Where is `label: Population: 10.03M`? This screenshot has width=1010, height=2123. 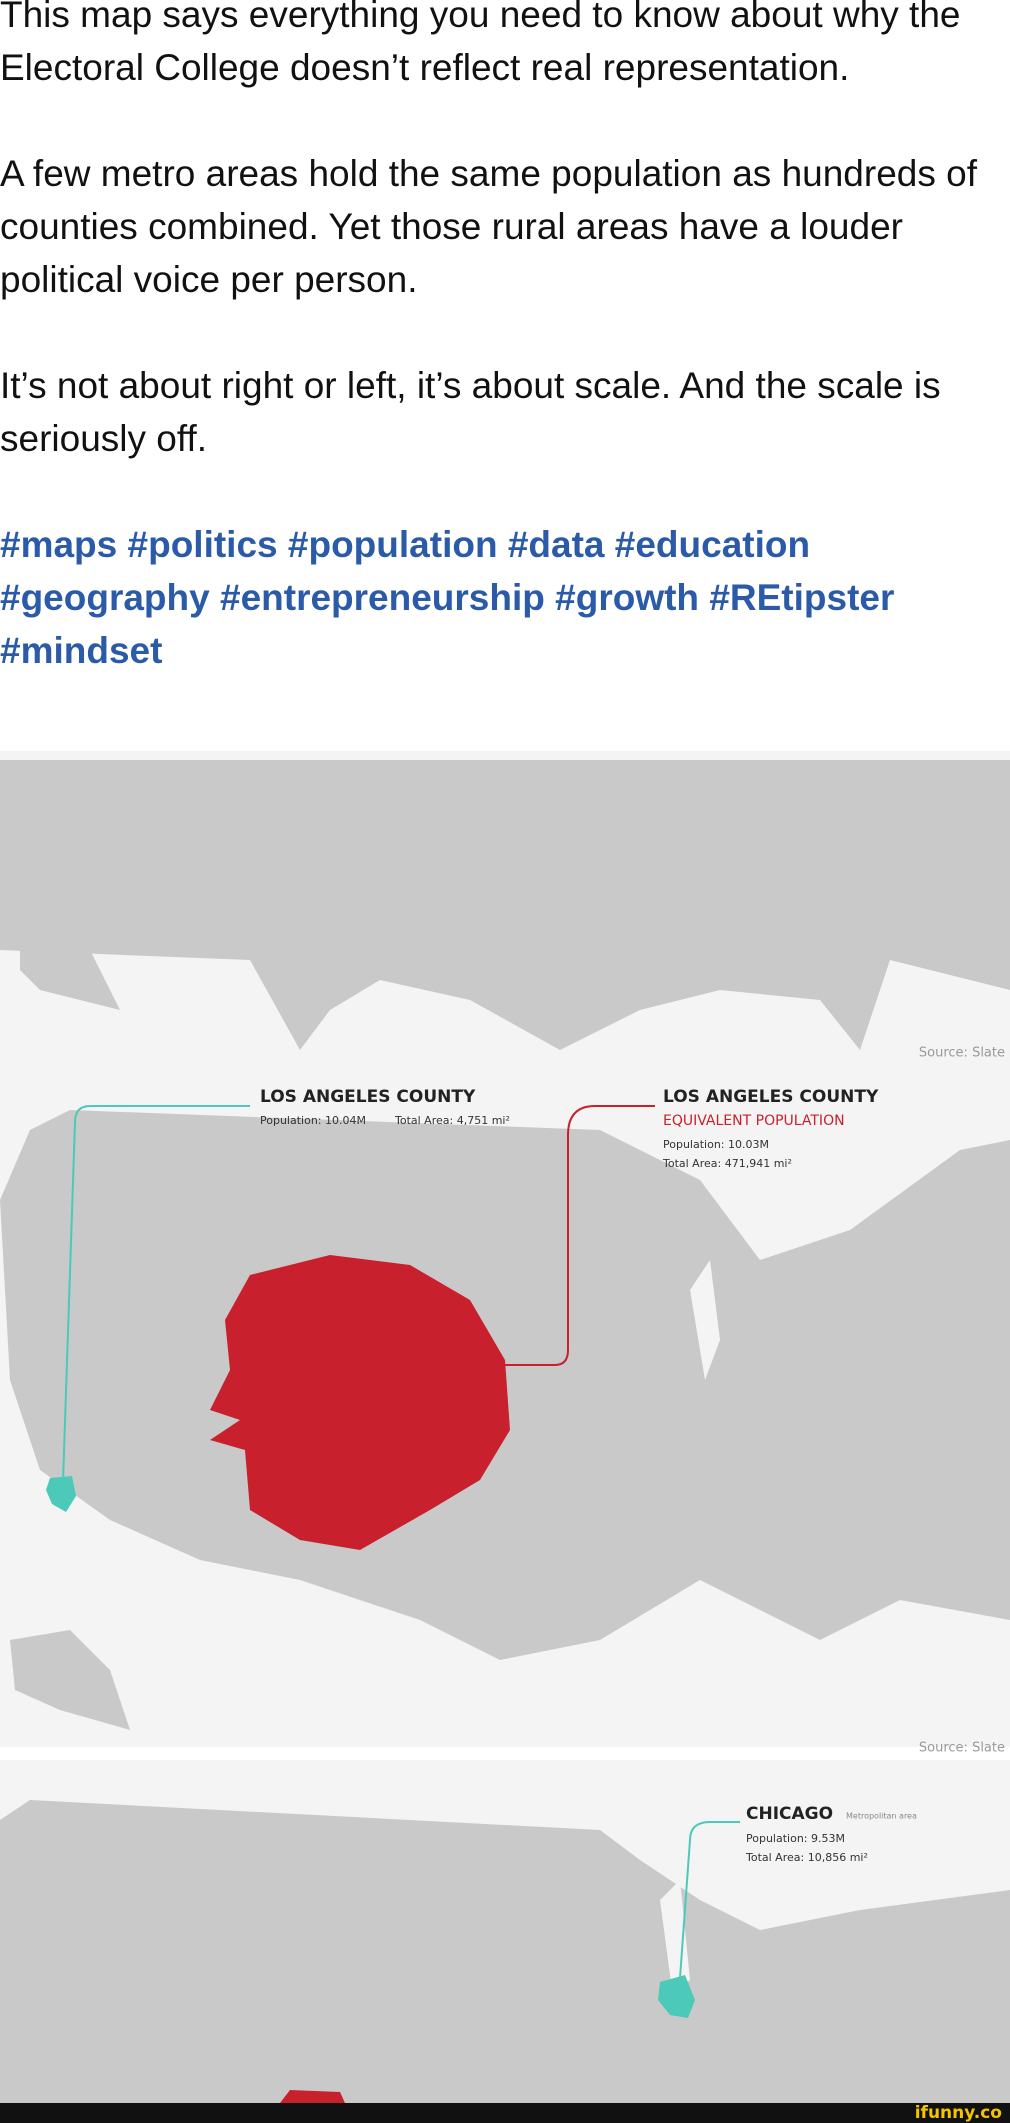 label: Population: 10.03M is located at coordinates (716, 1144).